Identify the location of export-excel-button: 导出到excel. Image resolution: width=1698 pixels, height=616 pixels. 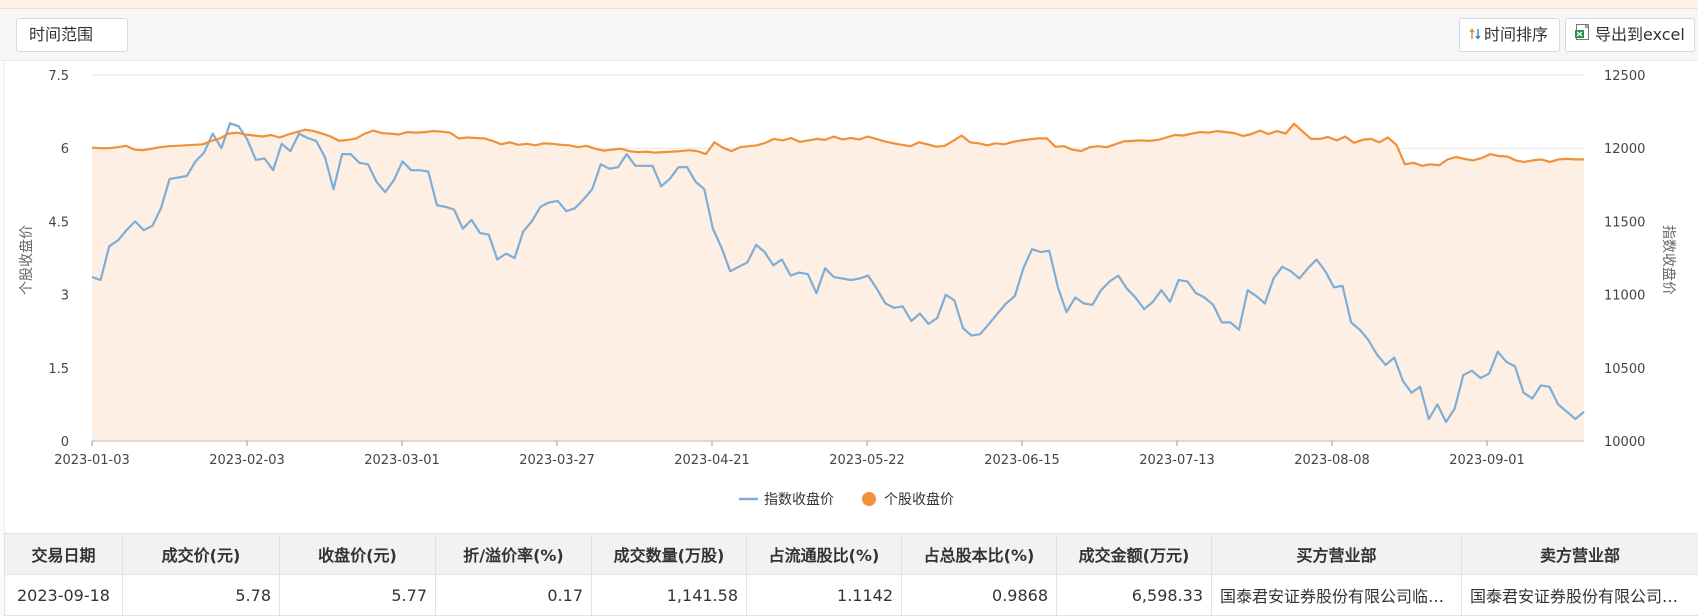
(1630, 35).